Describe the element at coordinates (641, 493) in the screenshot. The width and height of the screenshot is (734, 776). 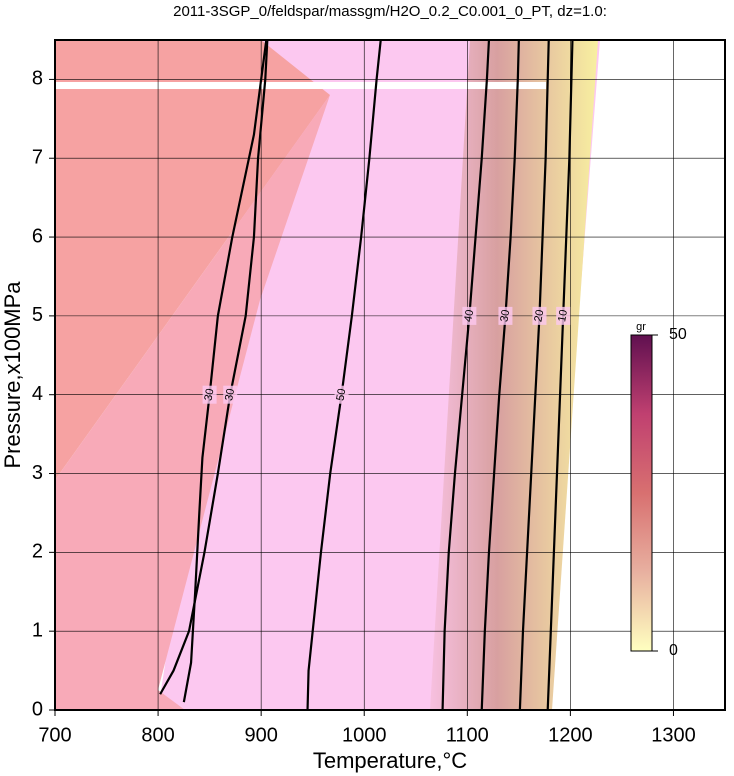
I see `colorbar` at that location.